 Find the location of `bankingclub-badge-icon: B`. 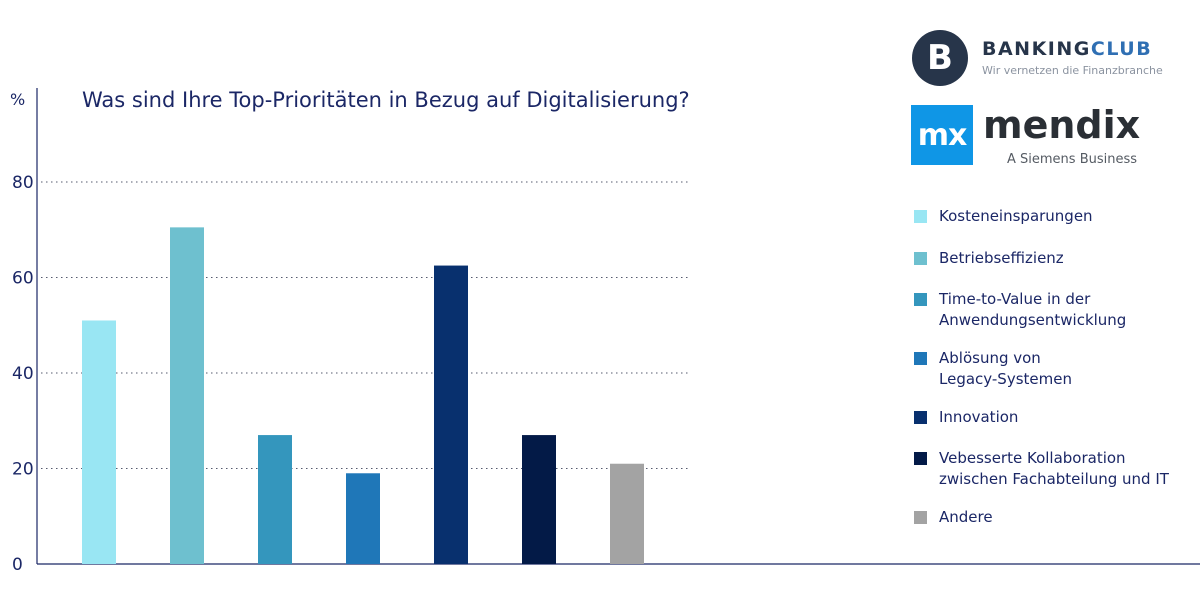

bankingclub-badge-icon: B is located at coordinates (940, 58).